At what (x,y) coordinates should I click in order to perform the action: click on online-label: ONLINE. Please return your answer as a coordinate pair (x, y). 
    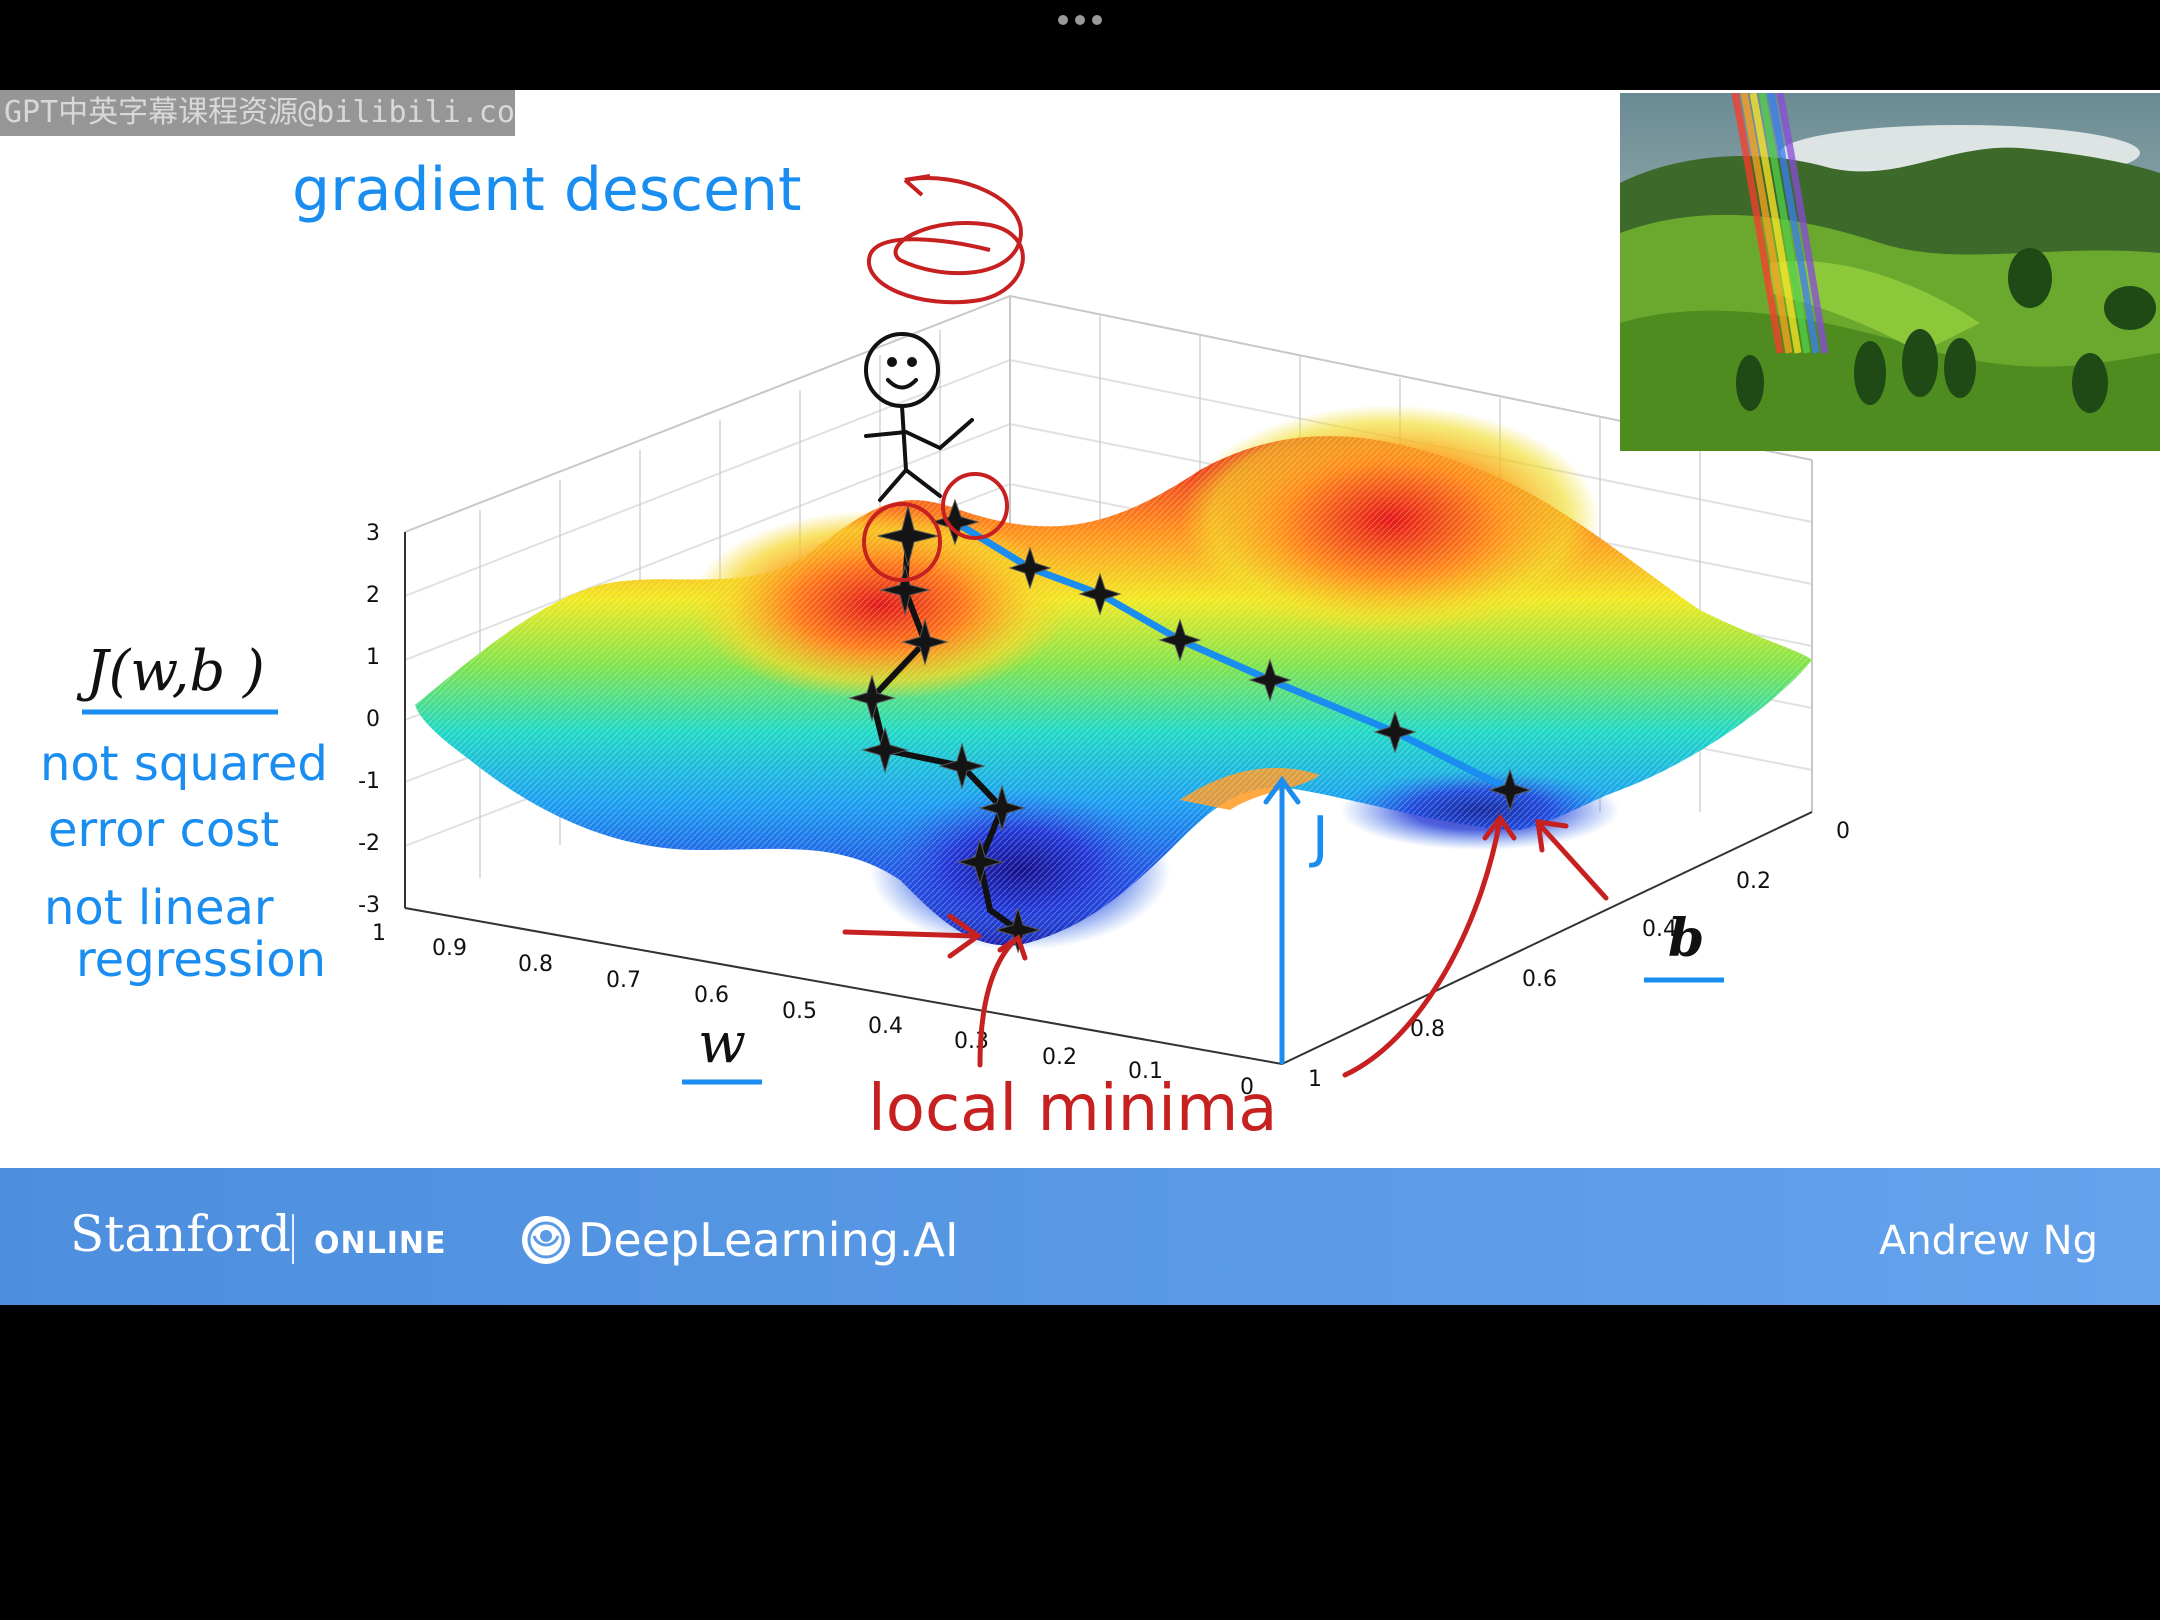
    Looking at the image, I should click on (380, 1243).